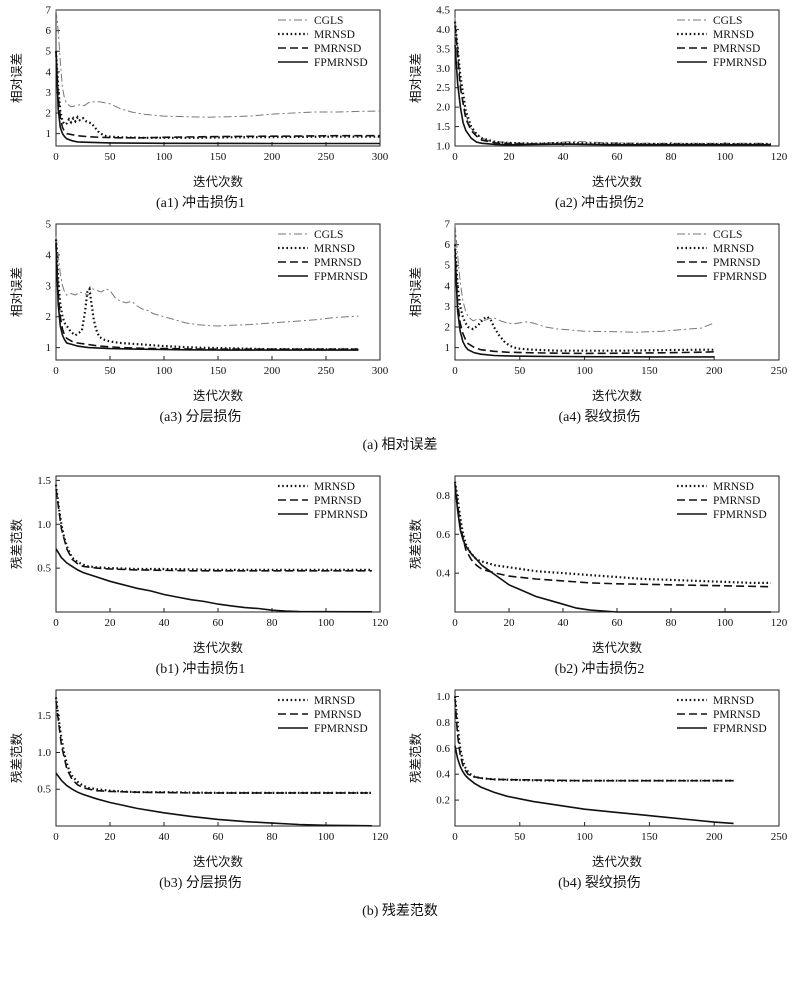 The image size is (800, 984). Describe the element at coordinates (48, 52) in the screenshot. I see `svg-text: 5` at that location.